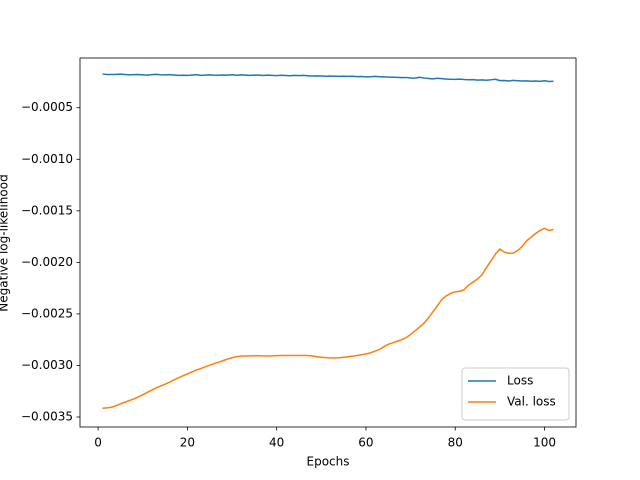 This screenshot has height=480, width=640. Describe the element at coordinates (455, 443) in the screenshot. I see `x-tick-label: 80` at that location.